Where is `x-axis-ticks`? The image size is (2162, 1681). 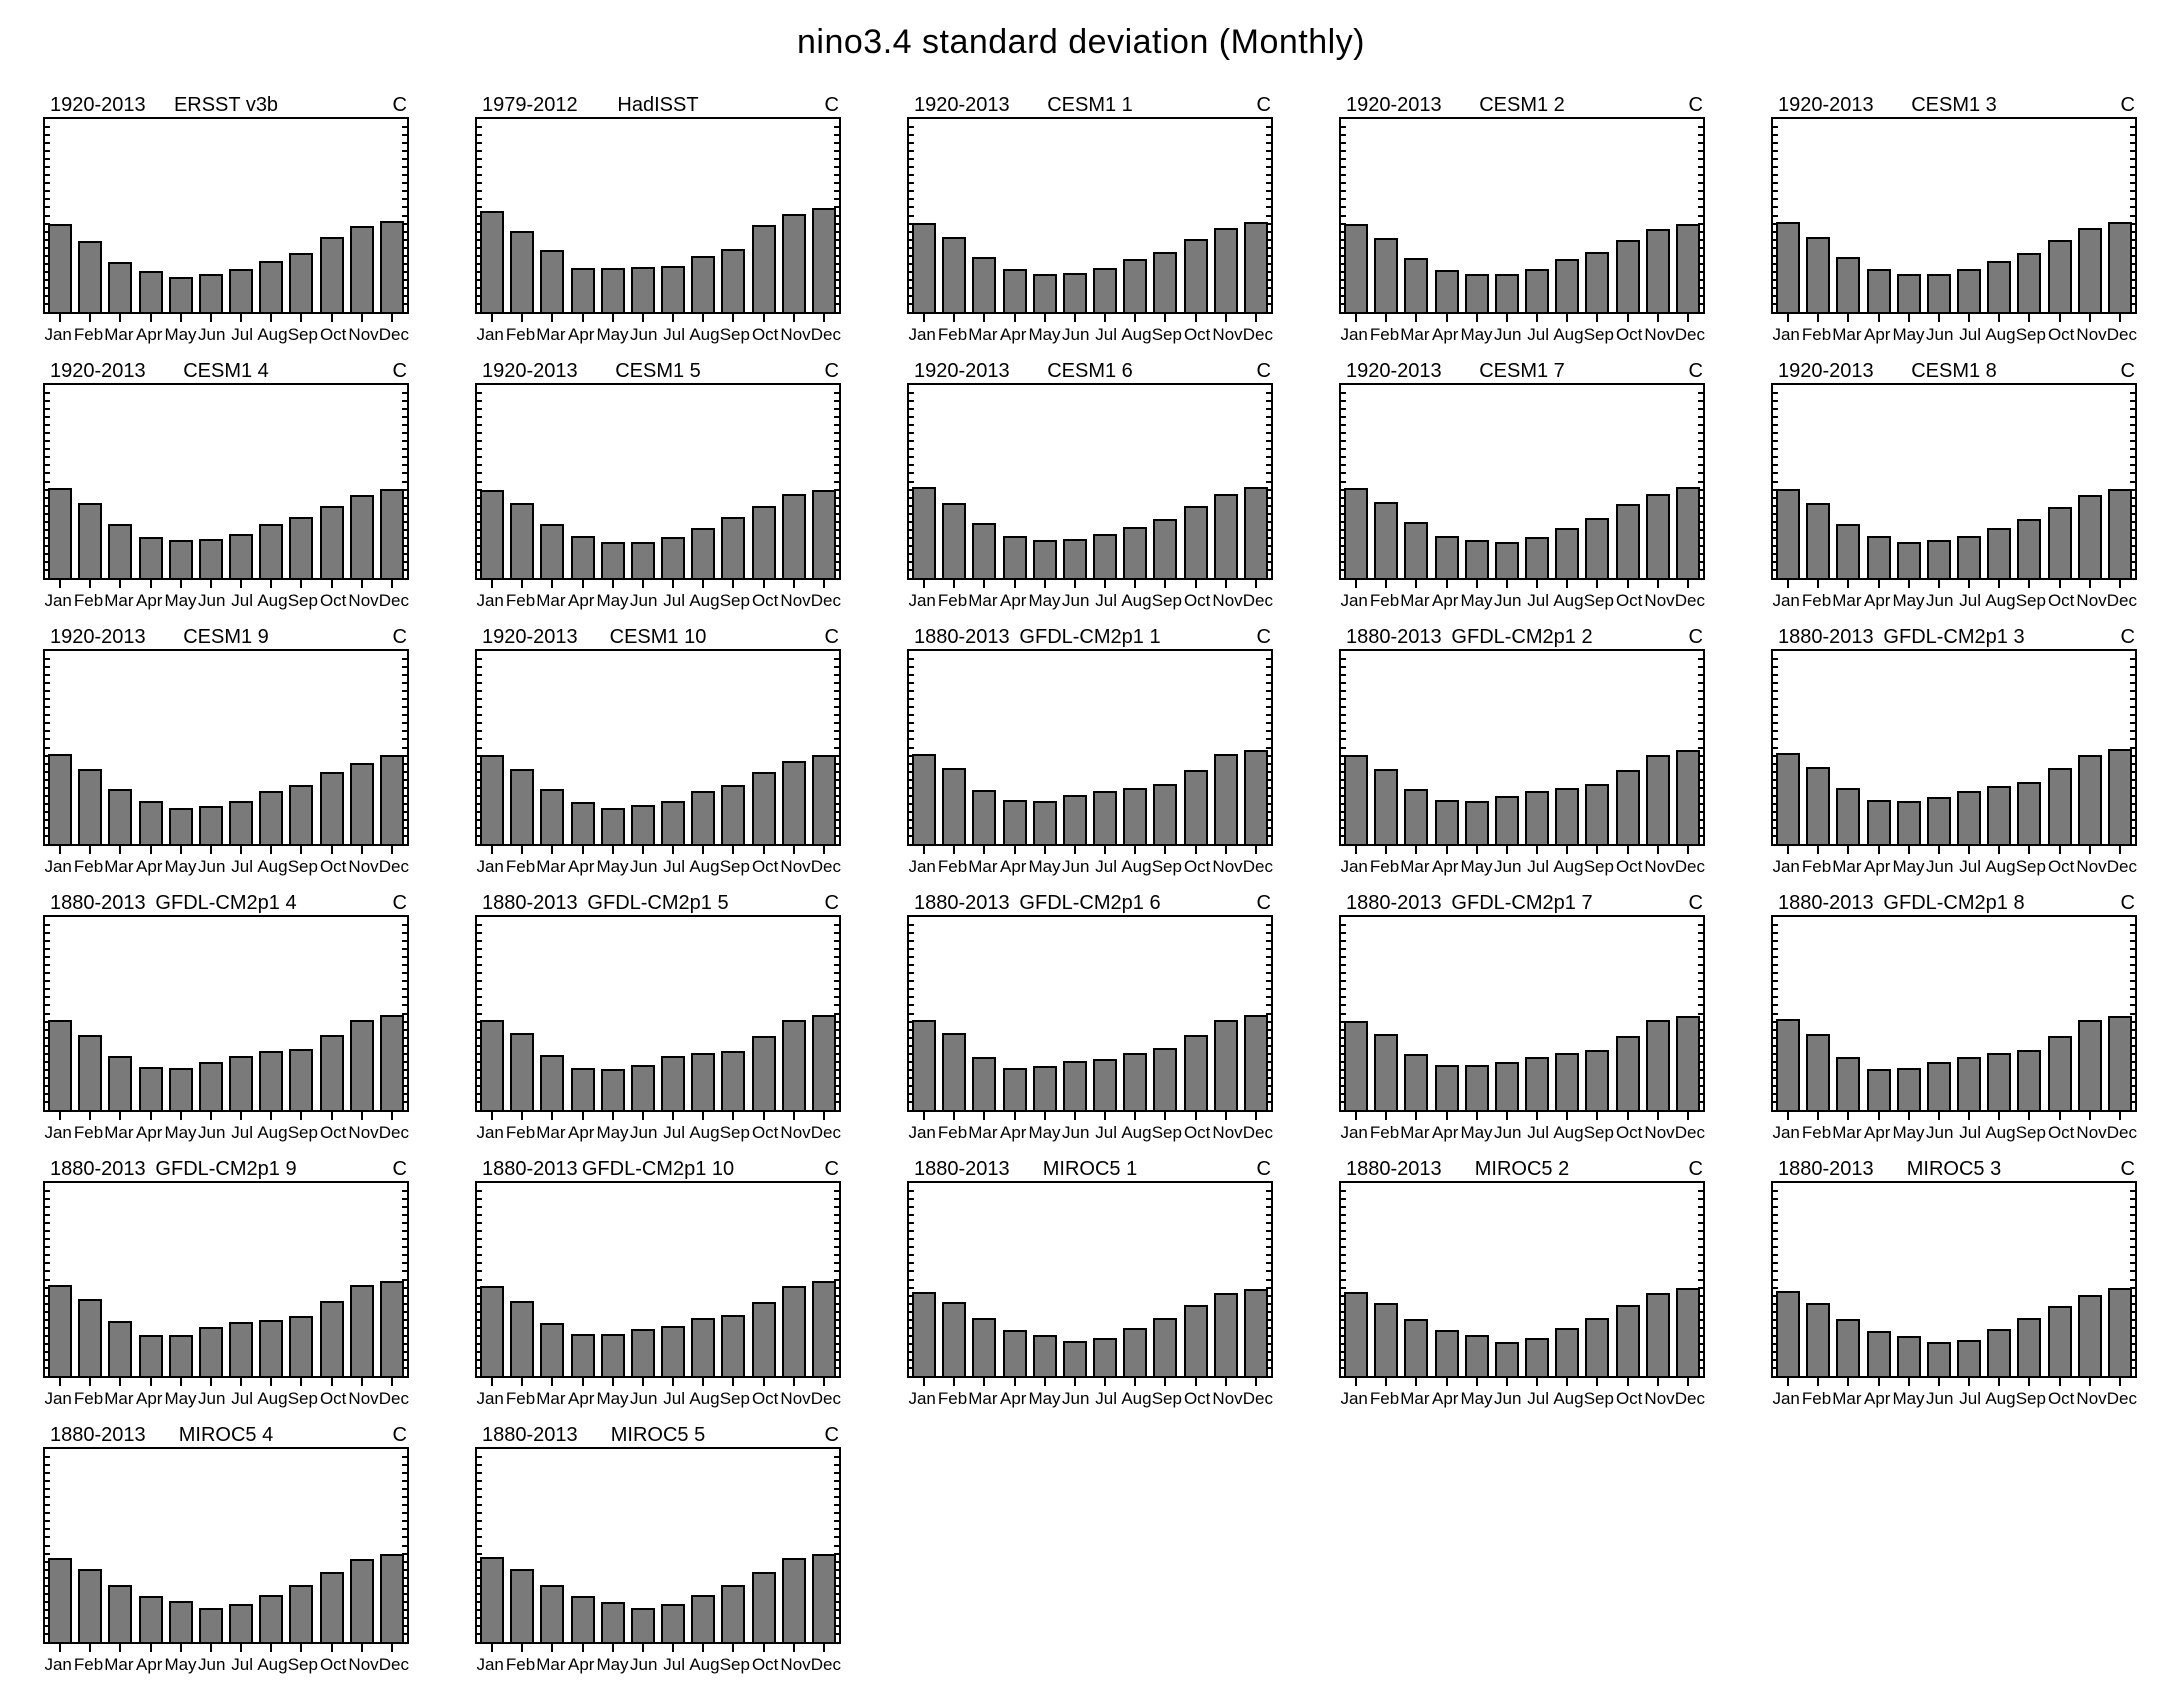
x-axis-ticks is located at coordinates (1090, 319).